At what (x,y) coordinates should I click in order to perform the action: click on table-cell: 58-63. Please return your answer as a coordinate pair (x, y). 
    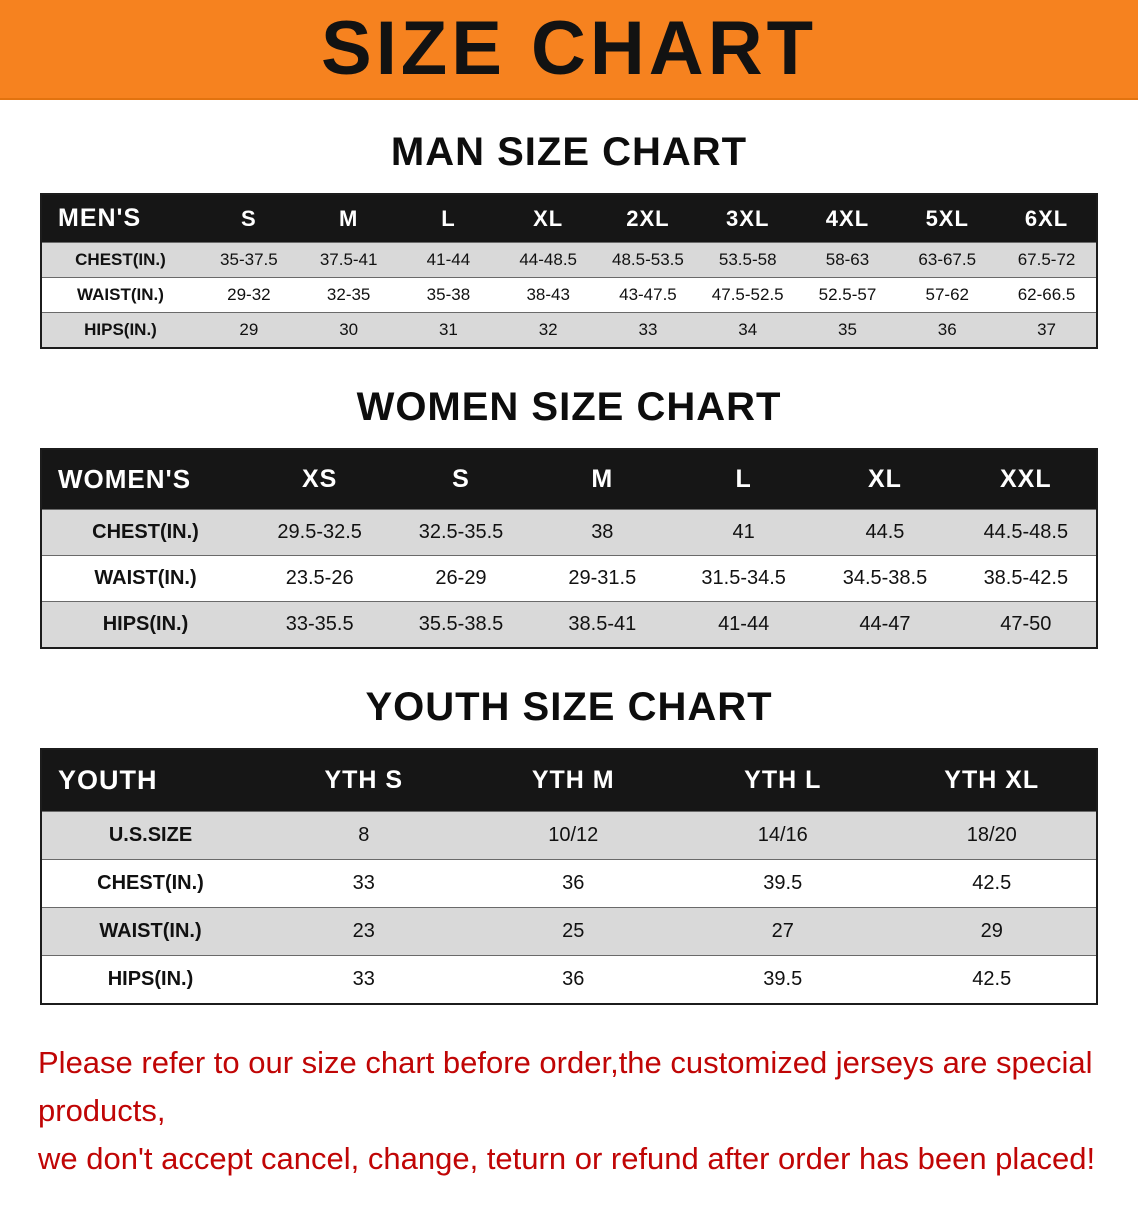
    Looking at the image, I should click on (847, 259).